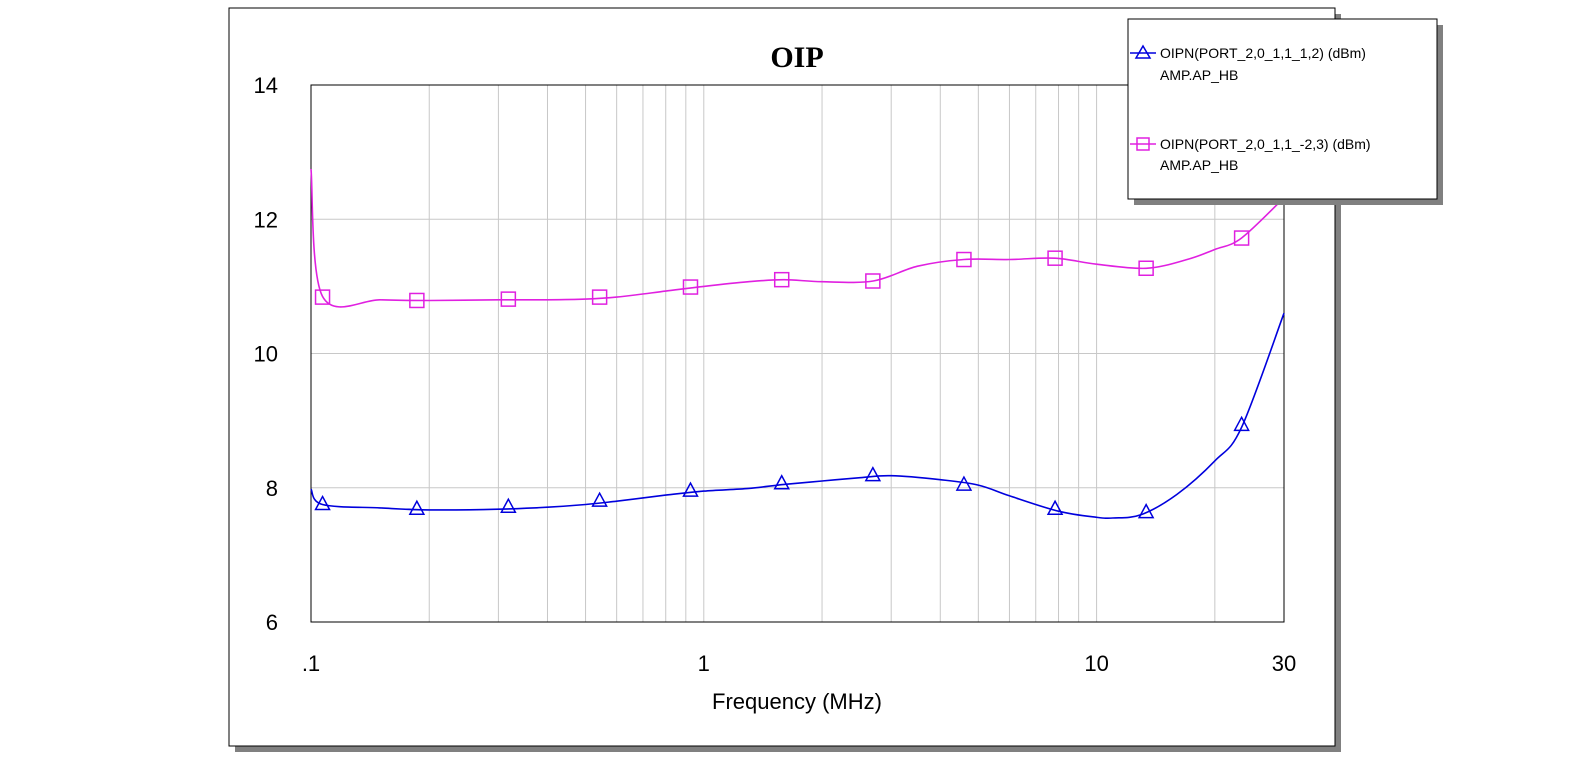 Image resolution: width=1594 pixels, height=771 pixels. Describe the element at coordinates (1265, 144) in the screenshot. I see `legend-series-1-name: OIPN(PORT_2,0_1,1_-2,3) (dBm)` at that location.